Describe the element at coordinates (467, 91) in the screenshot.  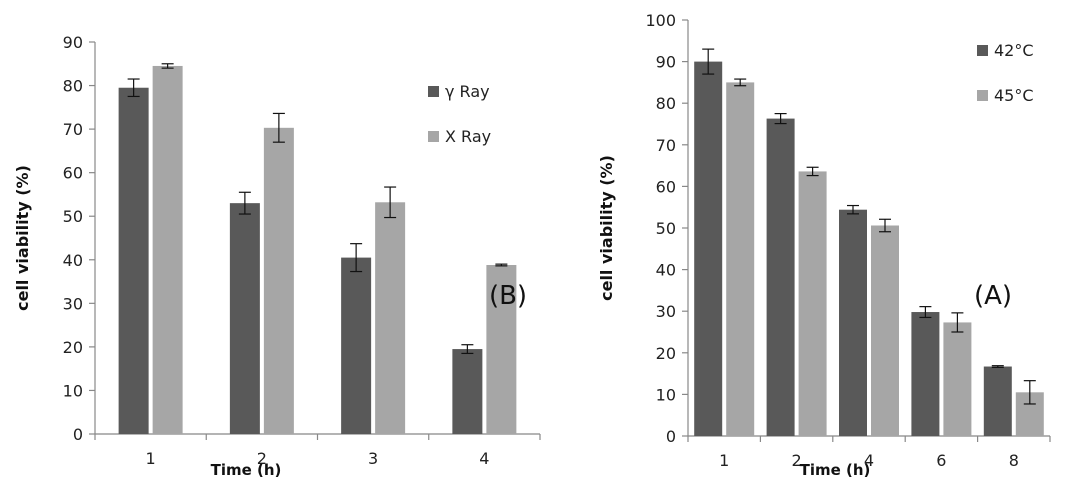
I see `legend-label: γ Ray` at that location.